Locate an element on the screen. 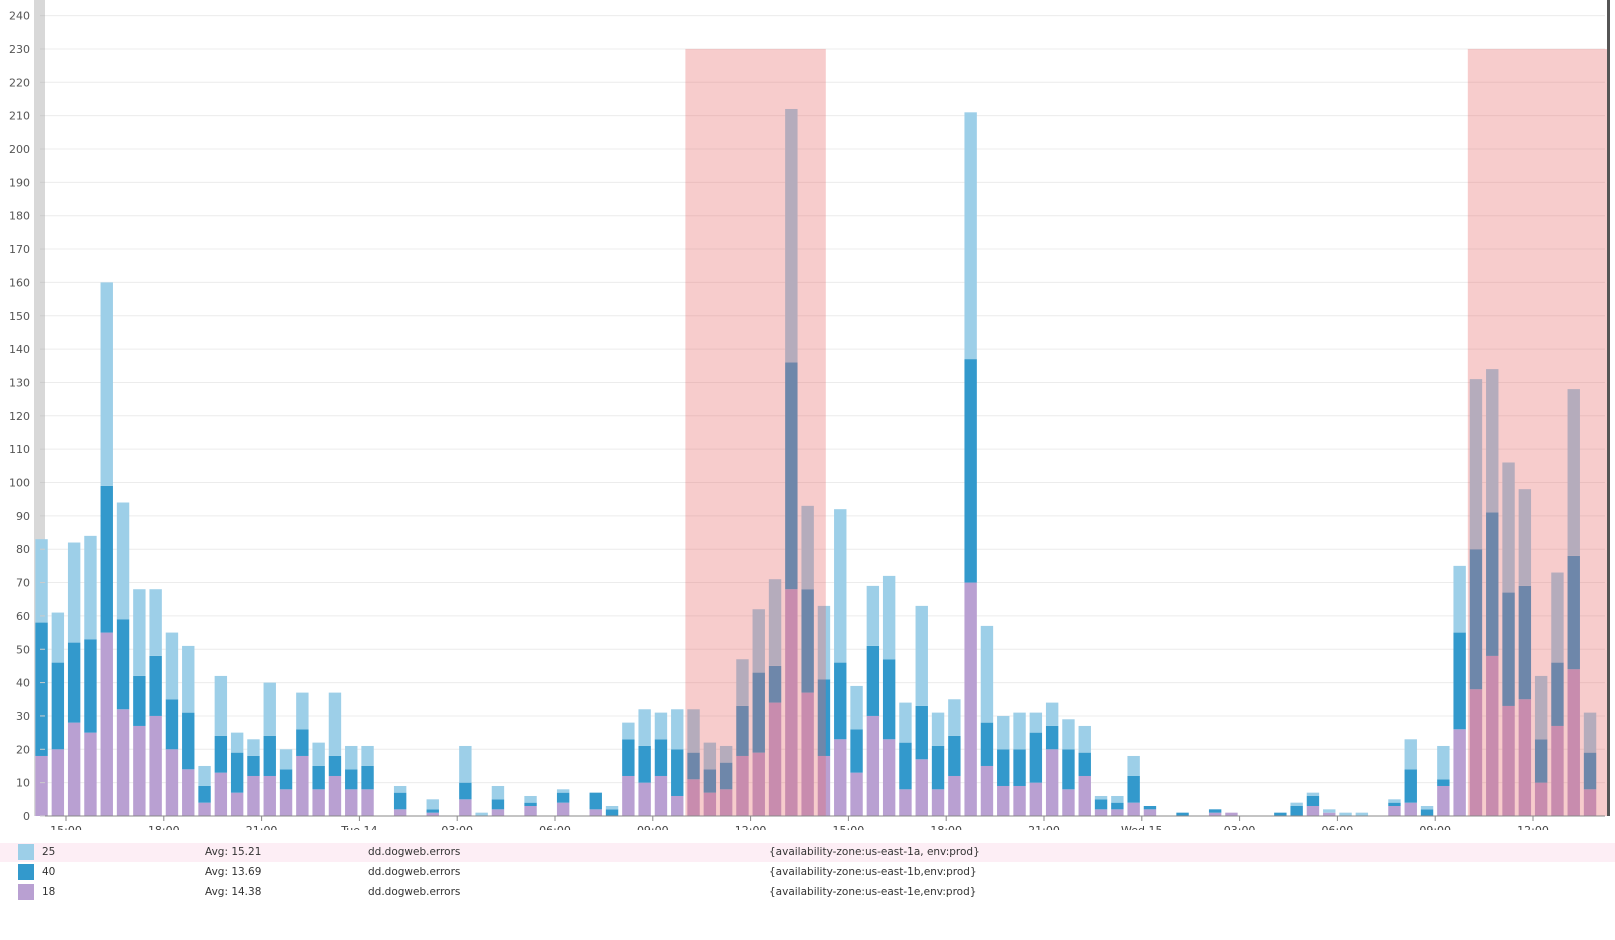  y-tick-label: 120 is located at coordinates (19, 416).